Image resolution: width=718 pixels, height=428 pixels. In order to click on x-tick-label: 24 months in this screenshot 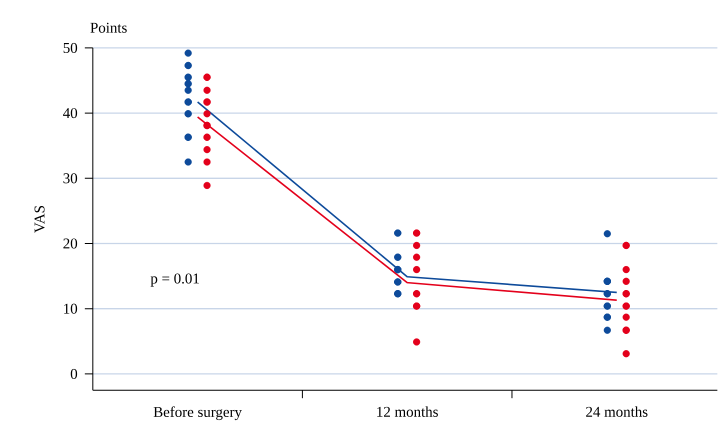, I will do `click(617, 411)`.